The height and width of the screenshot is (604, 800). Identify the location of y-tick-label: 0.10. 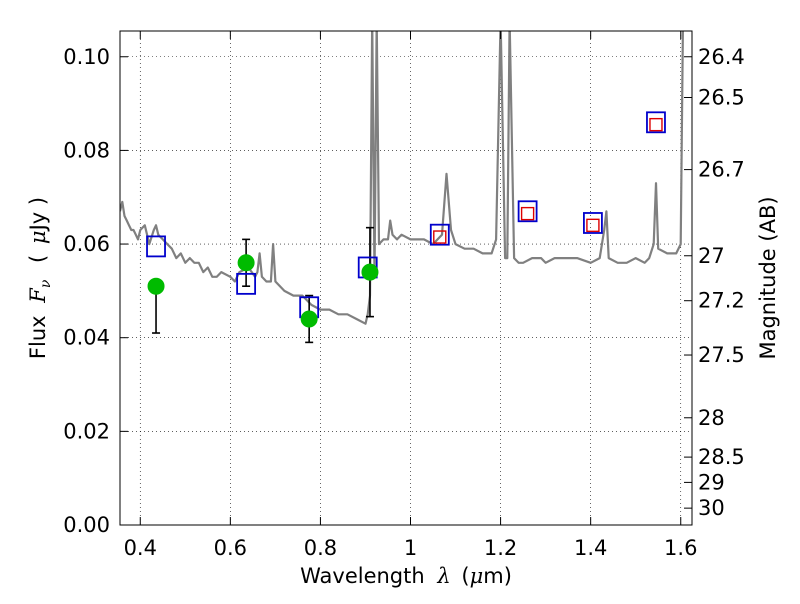
(86, 57).